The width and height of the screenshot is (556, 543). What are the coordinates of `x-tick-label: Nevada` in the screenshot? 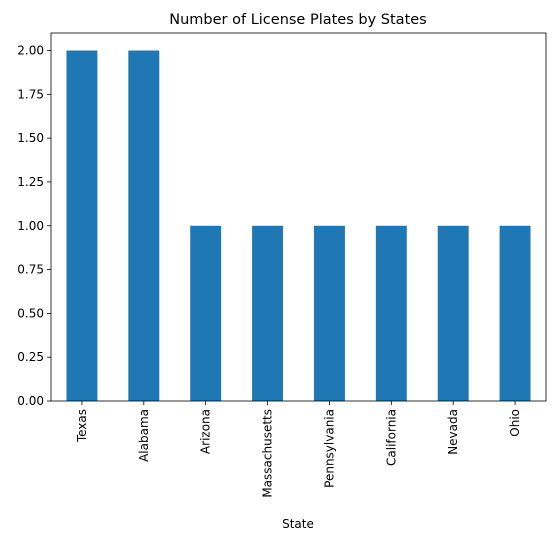 It's located at (453, 432).